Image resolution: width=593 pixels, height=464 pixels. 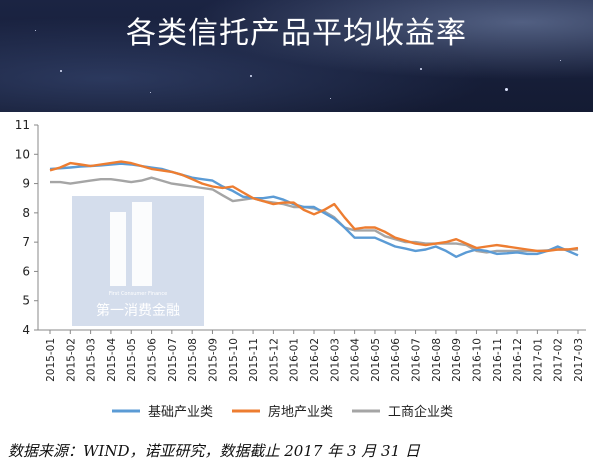 What do you see at coordinates (213, 360) in the screenshot?
I see `x-tick-label: 2015-09` at bounding box center [213, 360].